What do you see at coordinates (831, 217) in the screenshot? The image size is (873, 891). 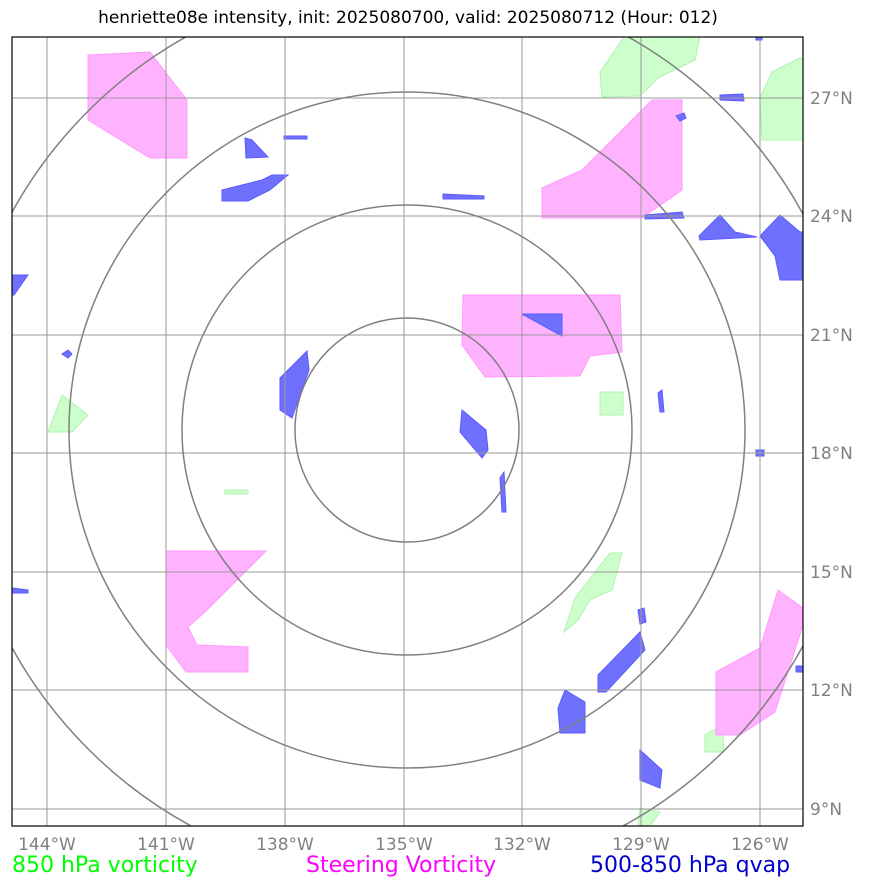 I see `latitude-label: 24°N` at bounding box center [831, 217].